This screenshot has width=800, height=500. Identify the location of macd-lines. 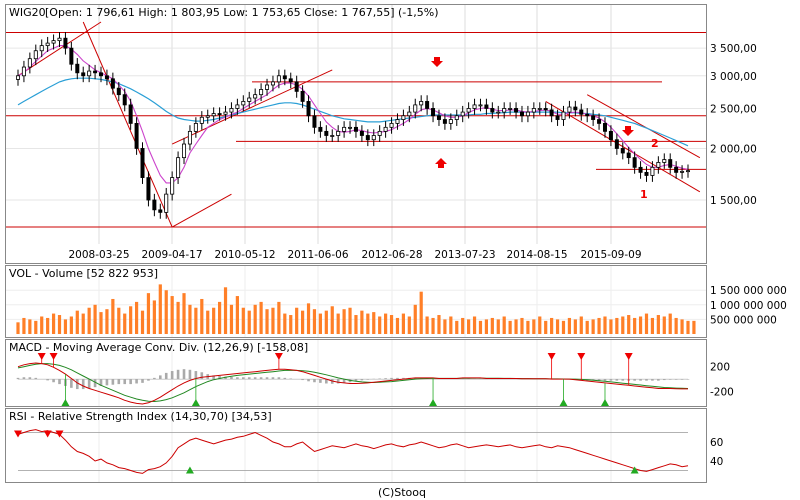
(353, 383).